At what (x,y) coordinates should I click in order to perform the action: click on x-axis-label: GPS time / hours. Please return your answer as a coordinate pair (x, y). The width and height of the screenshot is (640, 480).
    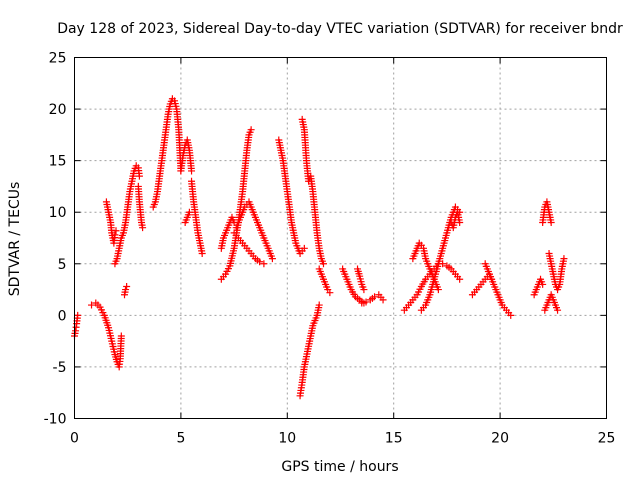
    Looking at the image, I should click on (339, 467).